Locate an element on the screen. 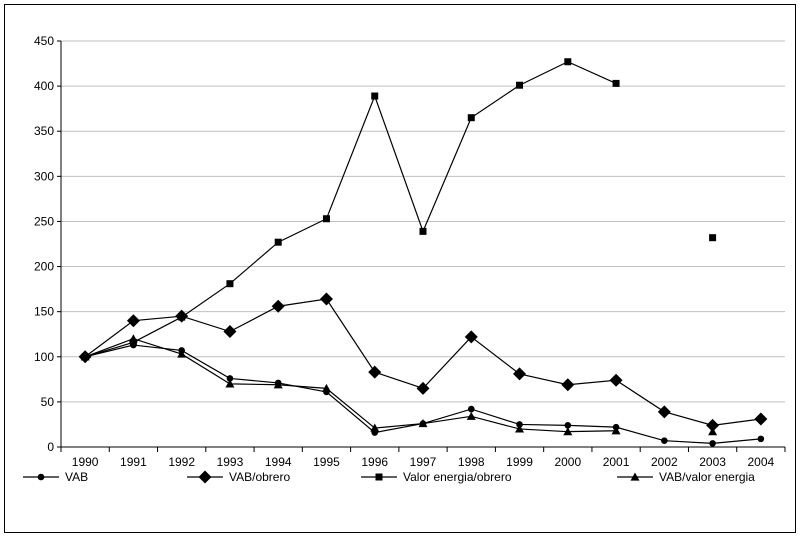 The height and width of the screenshot is (541, 804). legend-label: VAB/valor energia is located at coordinates (707, 477).